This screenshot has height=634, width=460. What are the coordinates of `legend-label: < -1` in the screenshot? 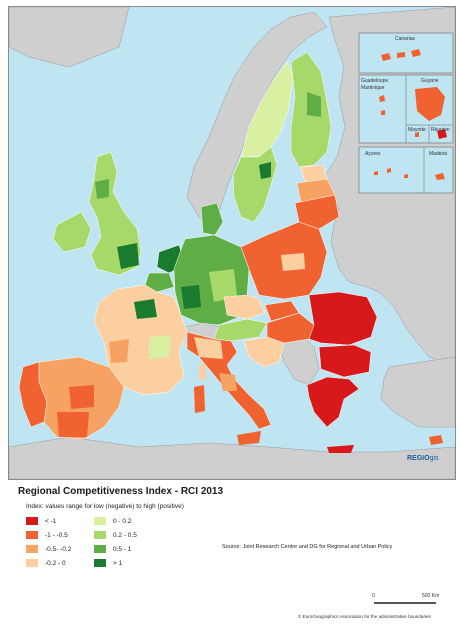 It's located at (51, 521).